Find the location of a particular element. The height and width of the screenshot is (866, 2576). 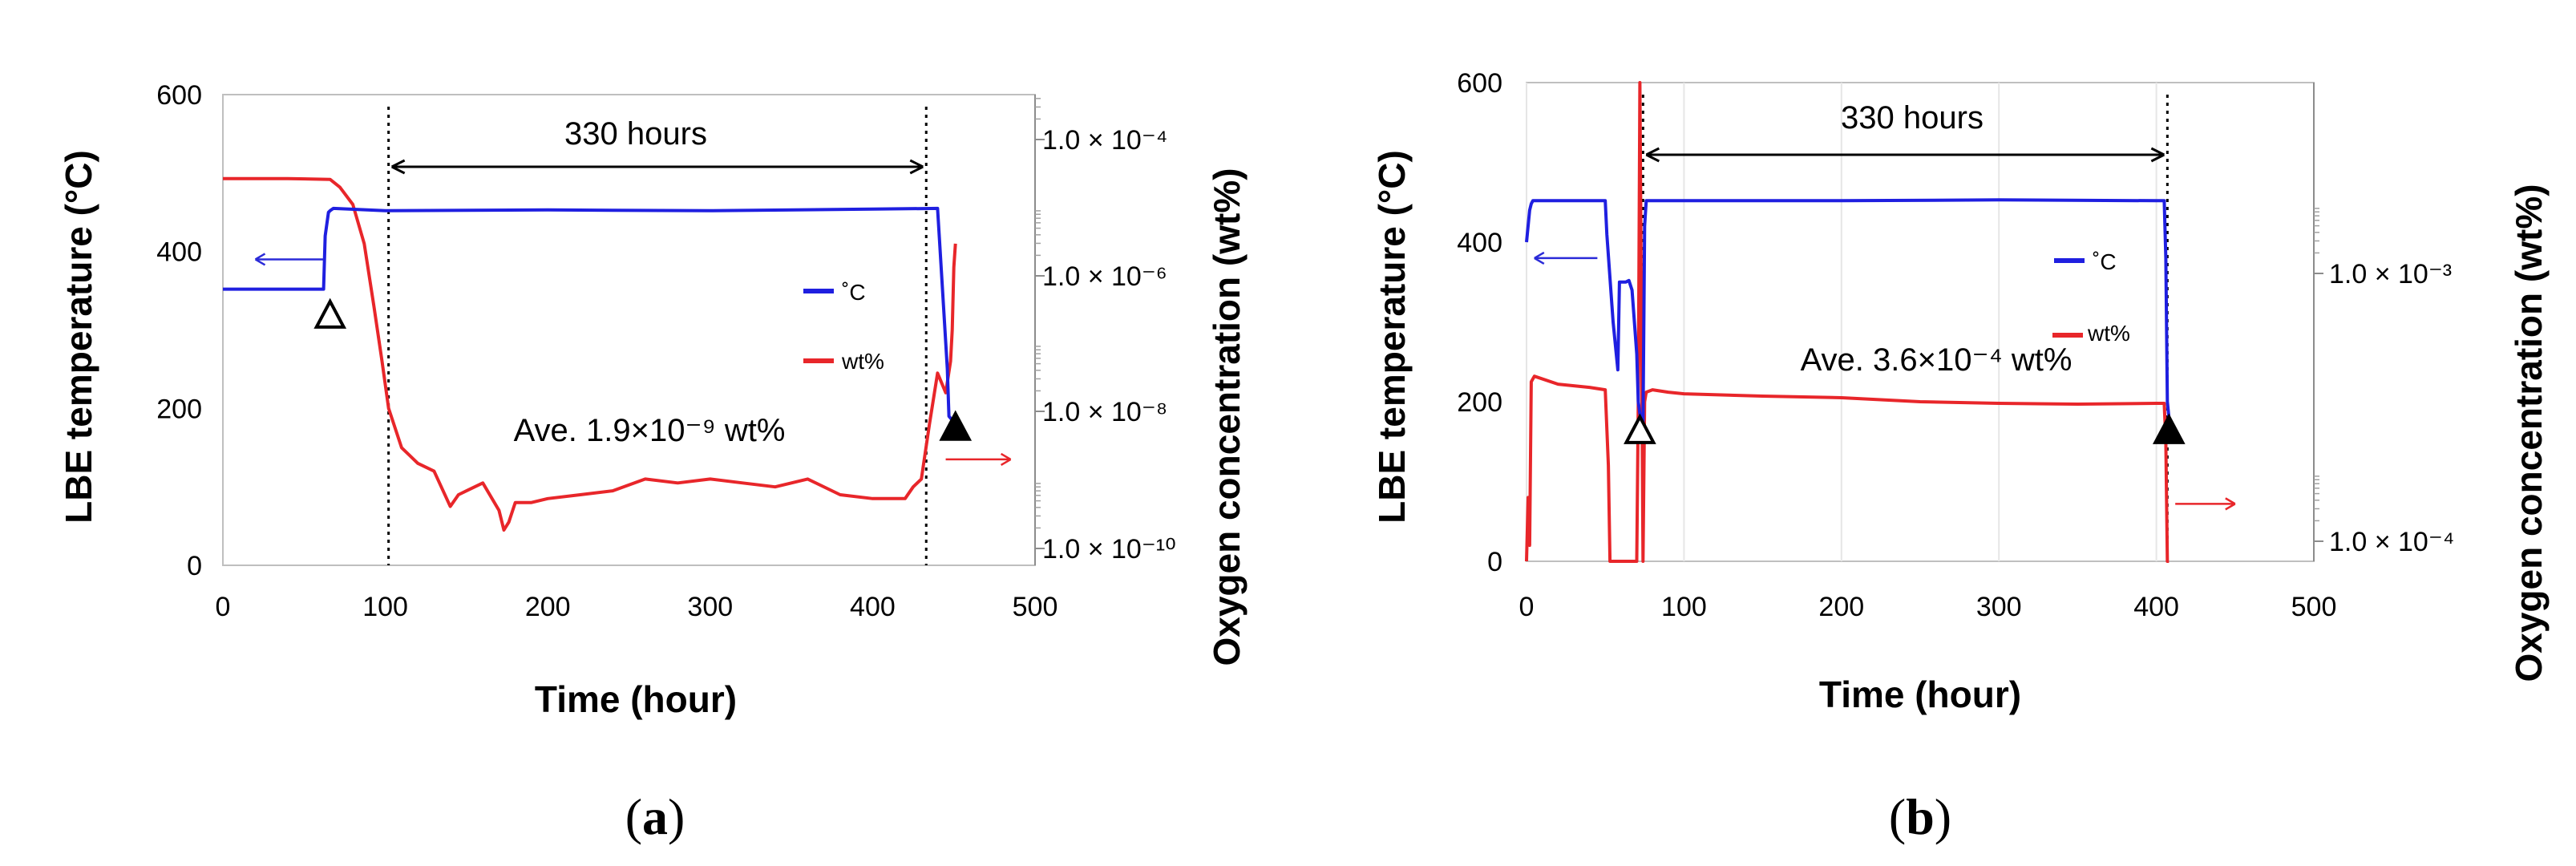

y2-ticks-b: 1.0 × 10⁻⁴ 1.0 × 10⁻³ is located at coordinates (2383, 322).